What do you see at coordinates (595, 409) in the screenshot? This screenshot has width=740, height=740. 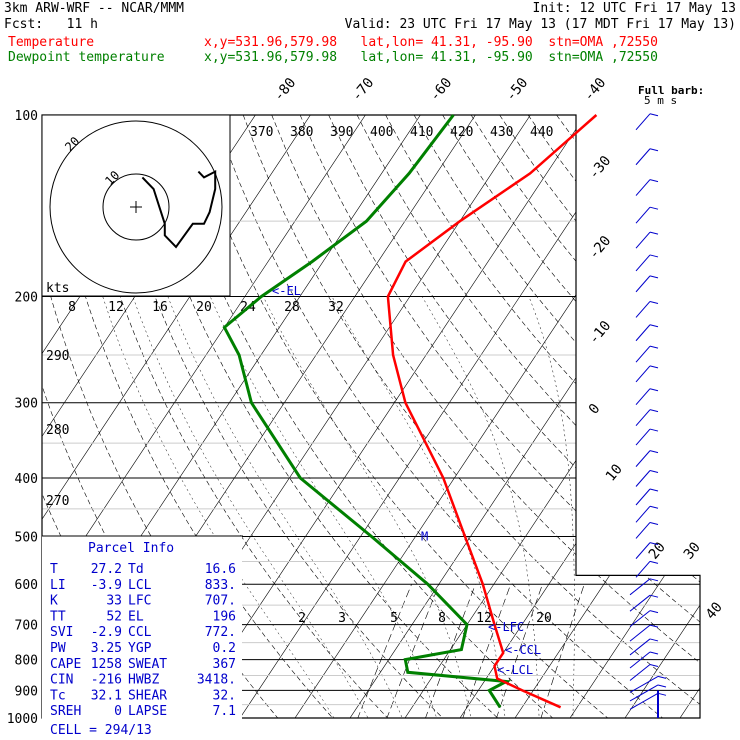 I see `isotherm-label: 0` at bounding box center [595, 409].